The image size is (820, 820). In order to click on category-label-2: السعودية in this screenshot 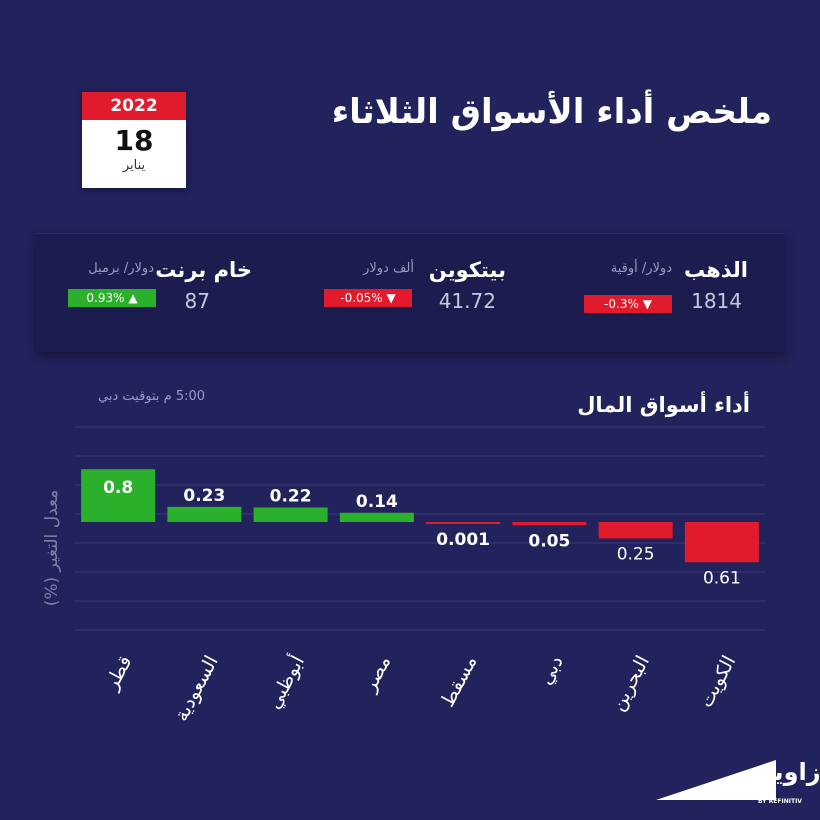, I will do `click(196, 688)`.